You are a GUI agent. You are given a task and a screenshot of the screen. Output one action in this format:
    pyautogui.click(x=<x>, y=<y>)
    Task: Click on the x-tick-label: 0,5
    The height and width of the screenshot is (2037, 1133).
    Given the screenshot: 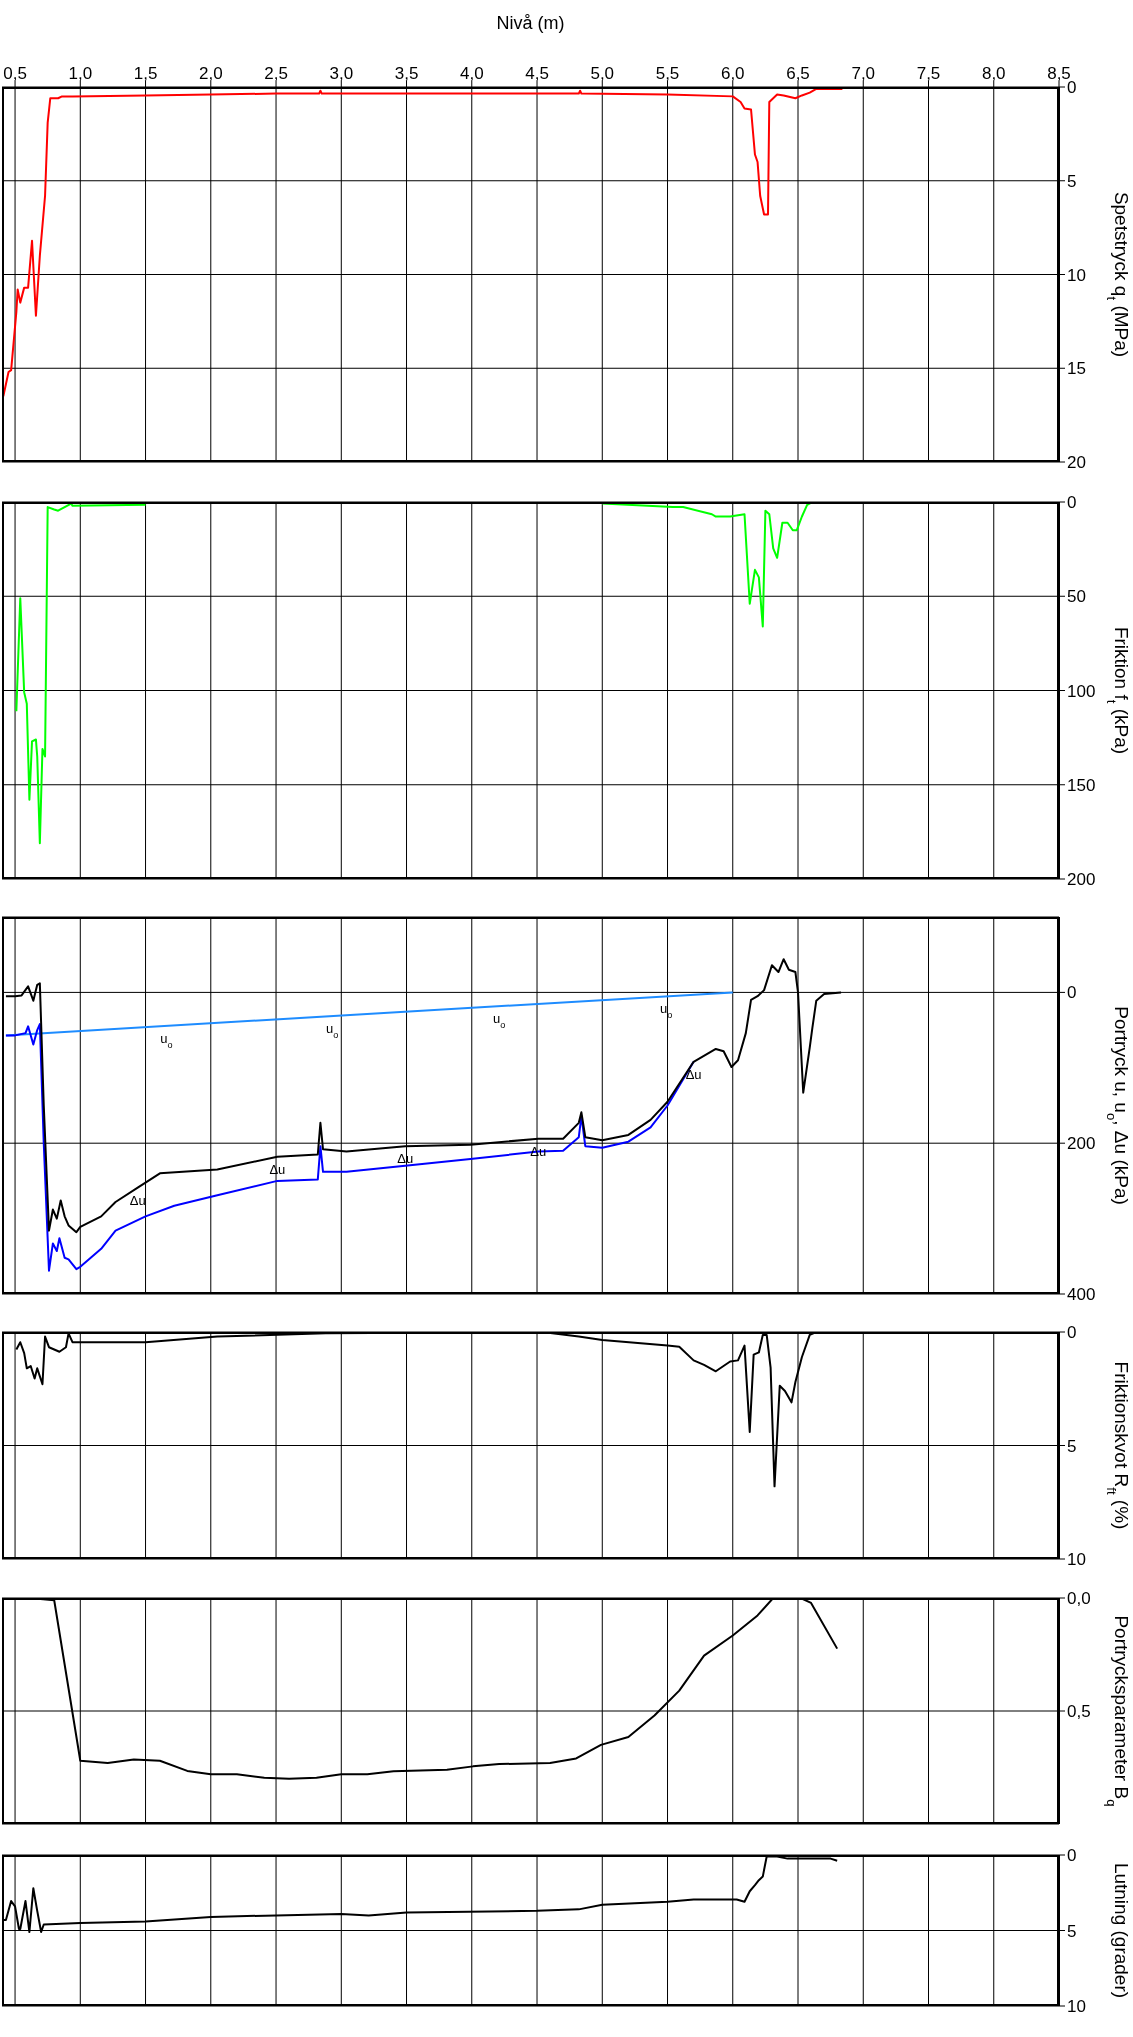 What is the action you would take?
    pyautogui.click(x=15, y=73)
    